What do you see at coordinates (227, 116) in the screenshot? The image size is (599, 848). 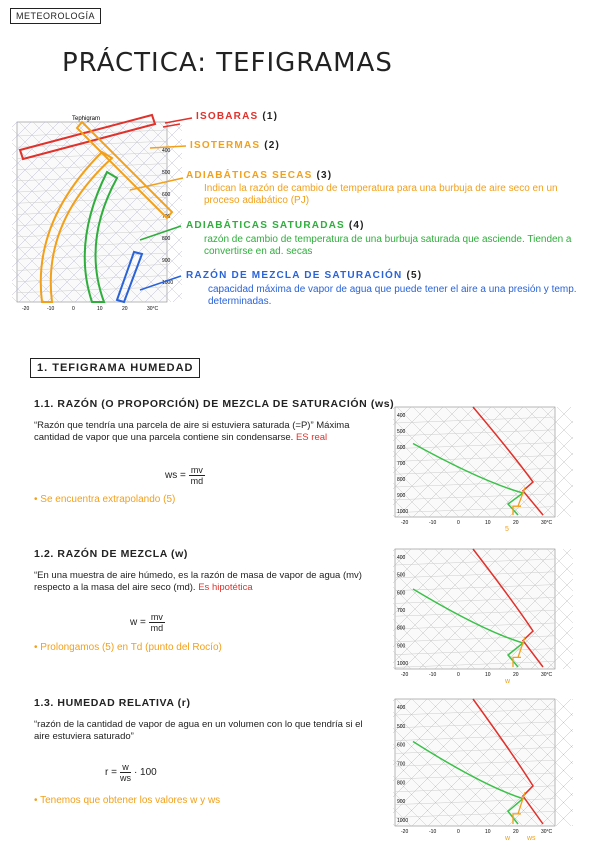 I see `legend-name: ISOBARAS` at bounding box center [227, 116].